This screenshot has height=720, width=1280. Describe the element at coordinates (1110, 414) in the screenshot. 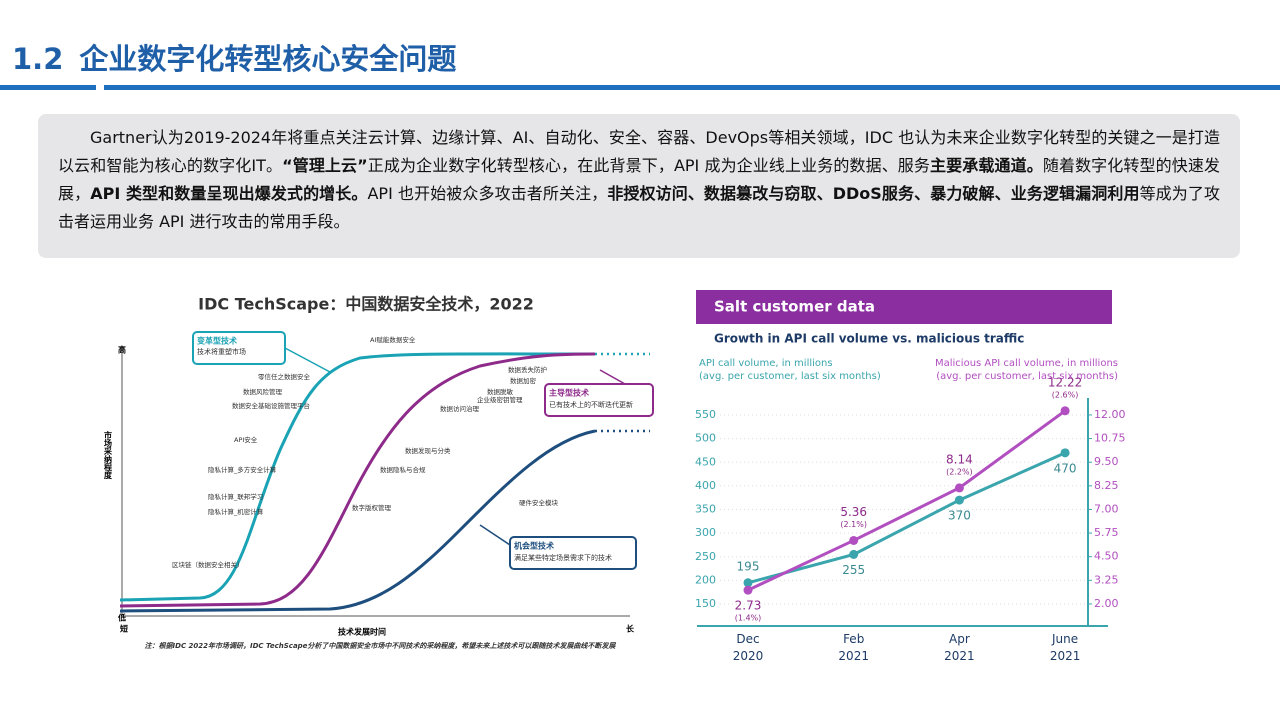

I see `y2-tick-label: 12.00` at that location.